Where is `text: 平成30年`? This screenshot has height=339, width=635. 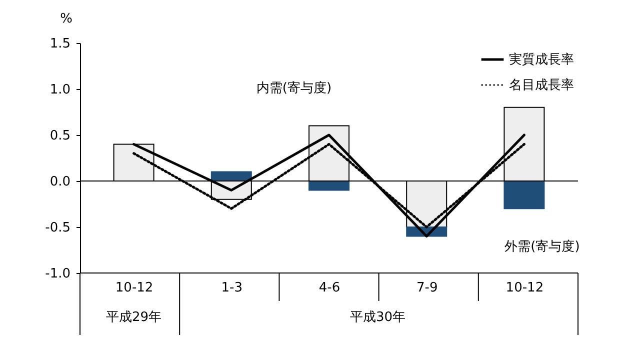
text: 平成30年 is located at coordinates (378, 317).